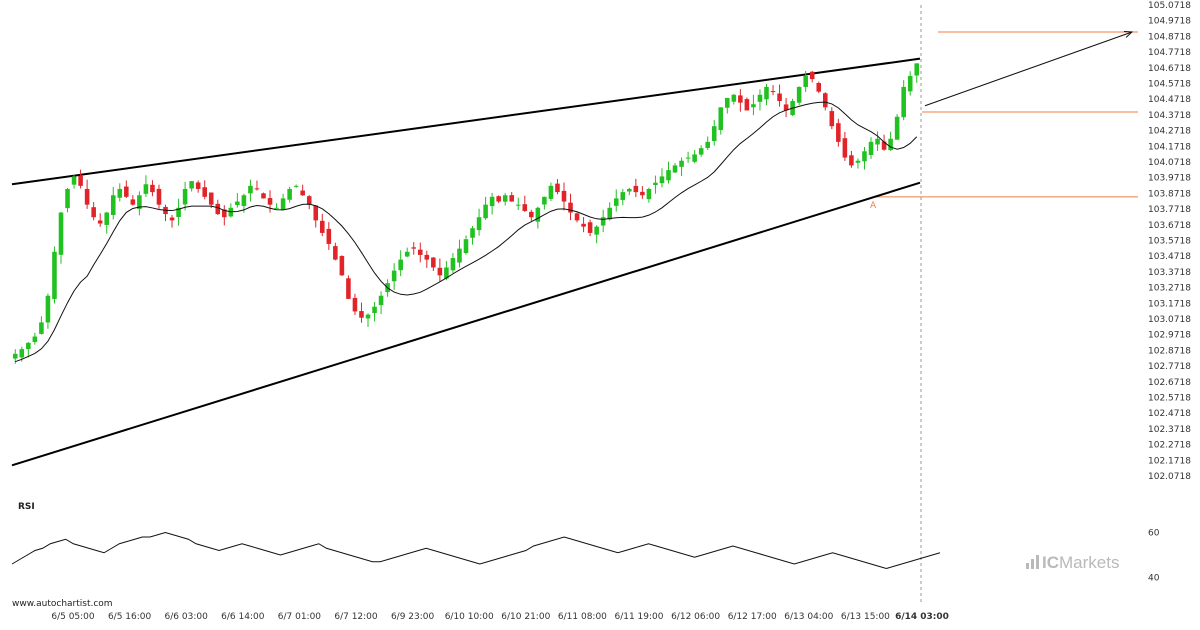 This screenshot has height=630, width=1200. What do you see at coordinates (1169, 116) in the screenshot?
I see `y-tick-label: 104.3718` at bounding box center [1169, 116].